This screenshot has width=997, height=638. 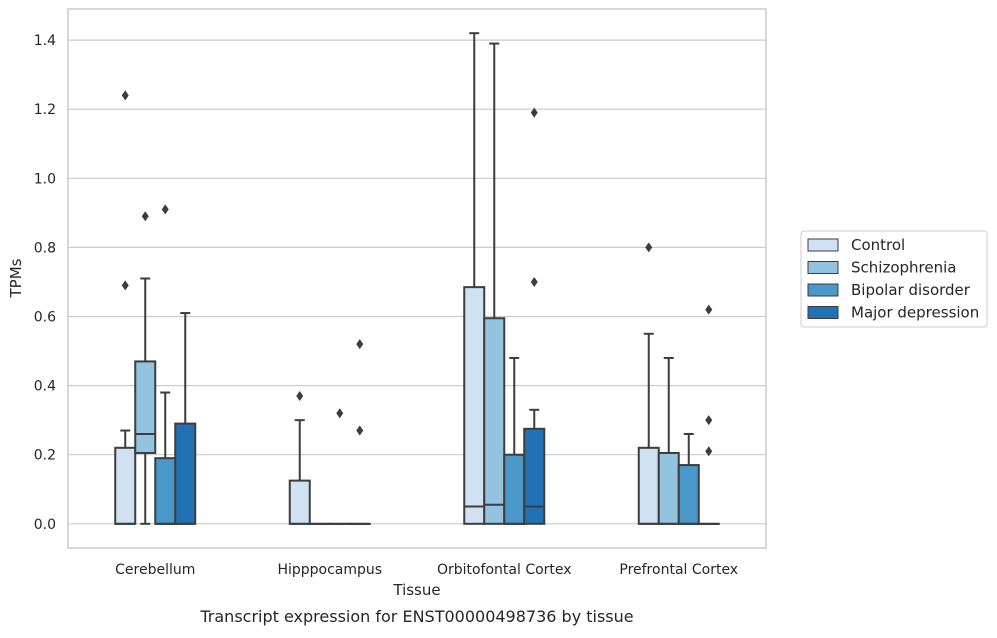 I want to click on x-tick-label: Cerebellum, so click(x=155, y=570).